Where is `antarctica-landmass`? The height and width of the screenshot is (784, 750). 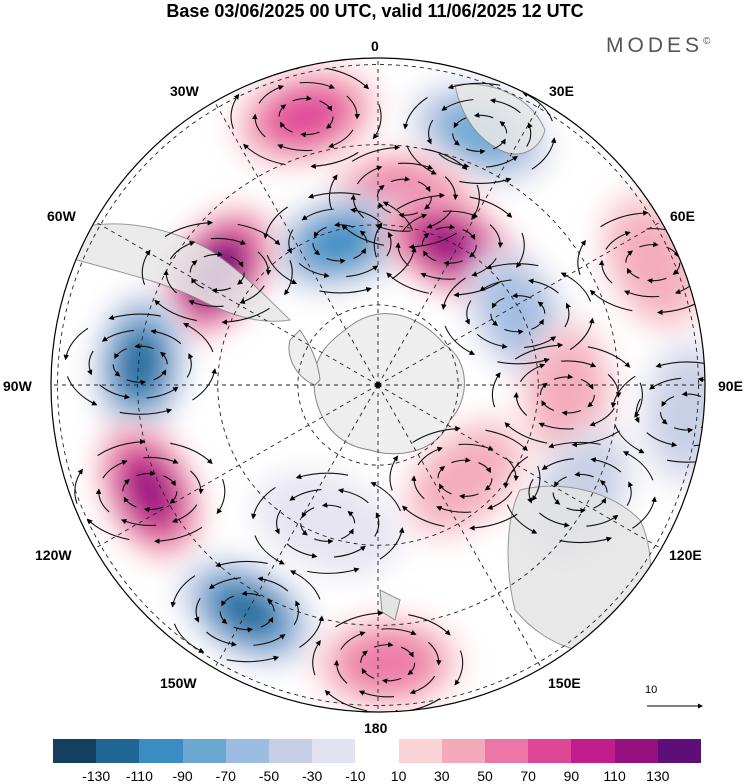
antarctica-landmass is located at coordinates (376, 384).